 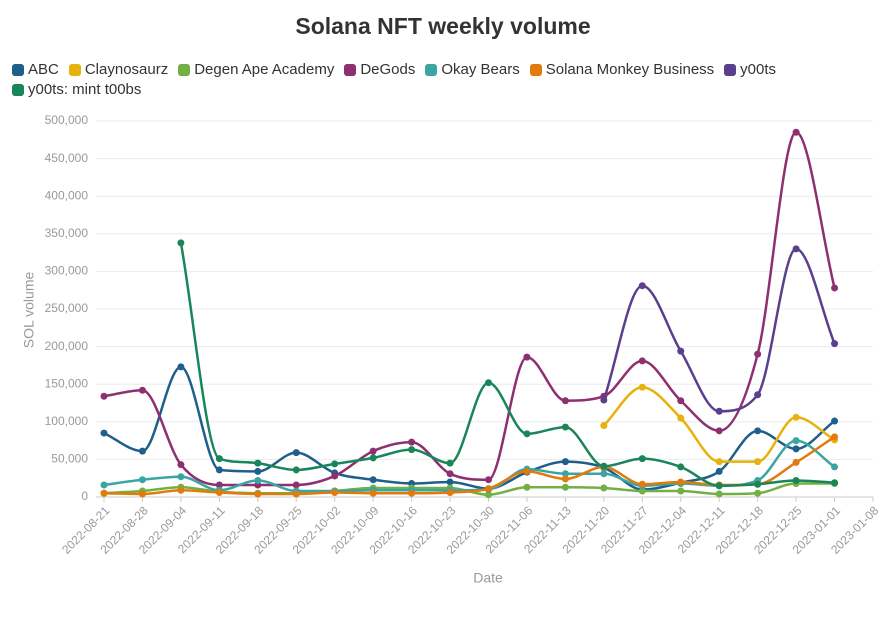 I want to click on chart-title: Solana NFT weekly volume, so click(x=442, y=26).